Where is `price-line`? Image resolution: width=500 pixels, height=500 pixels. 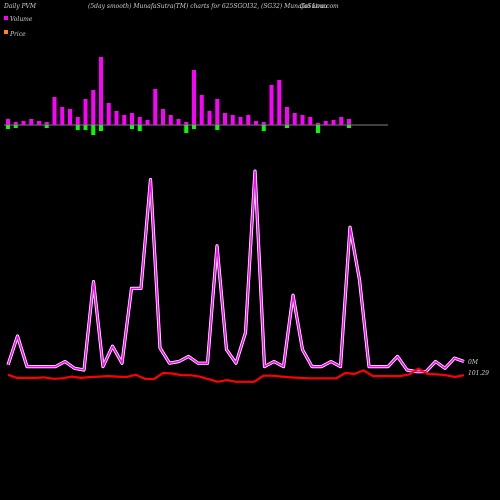 price-line is located at coordinates (236, 375).